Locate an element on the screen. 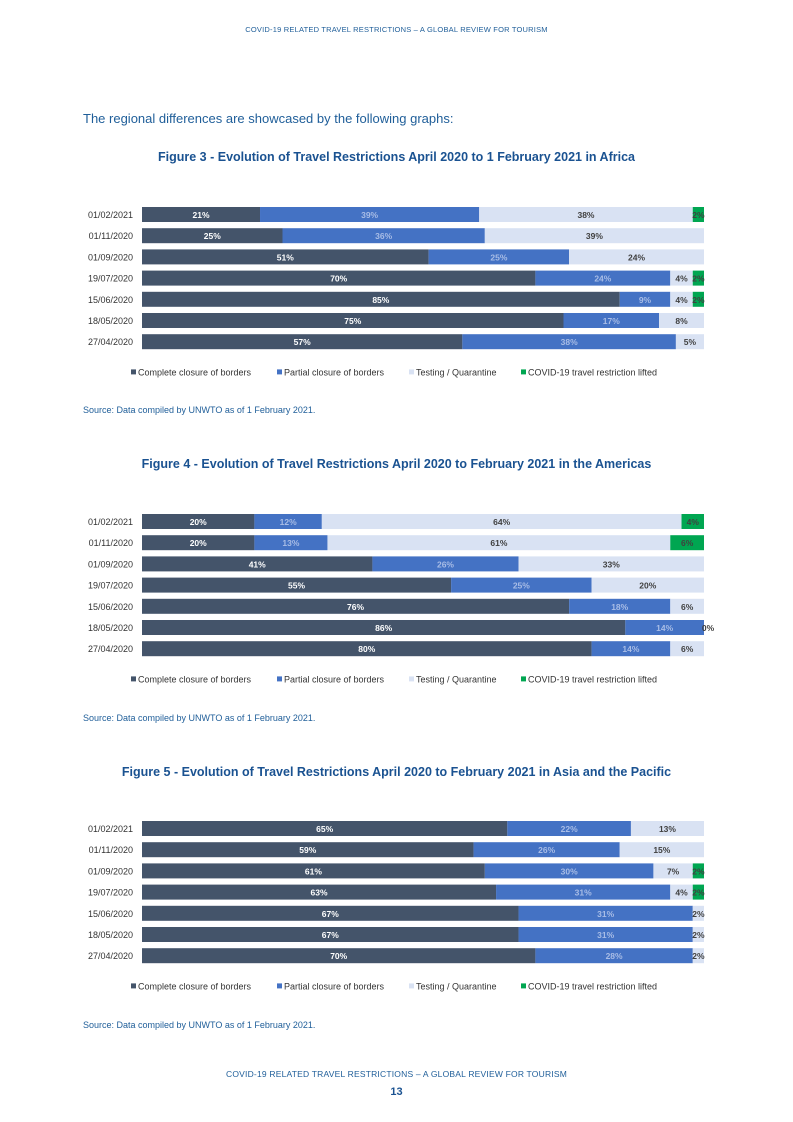  data-label-partial: 36% is located at coordinates (383, 236).